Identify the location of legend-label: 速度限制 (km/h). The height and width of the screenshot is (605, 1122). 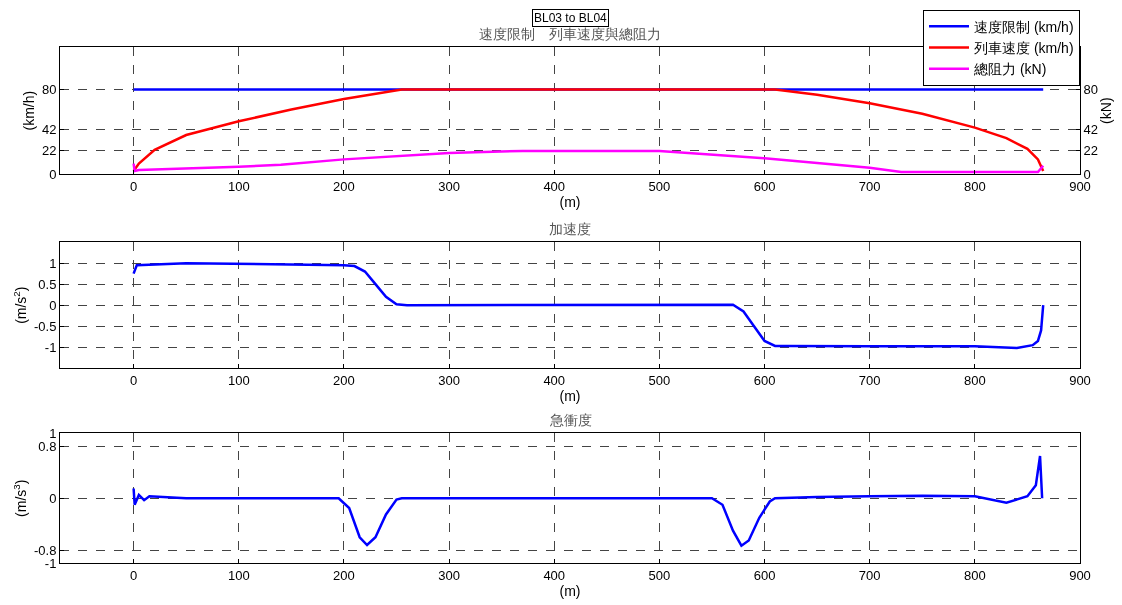
(1024, 26).